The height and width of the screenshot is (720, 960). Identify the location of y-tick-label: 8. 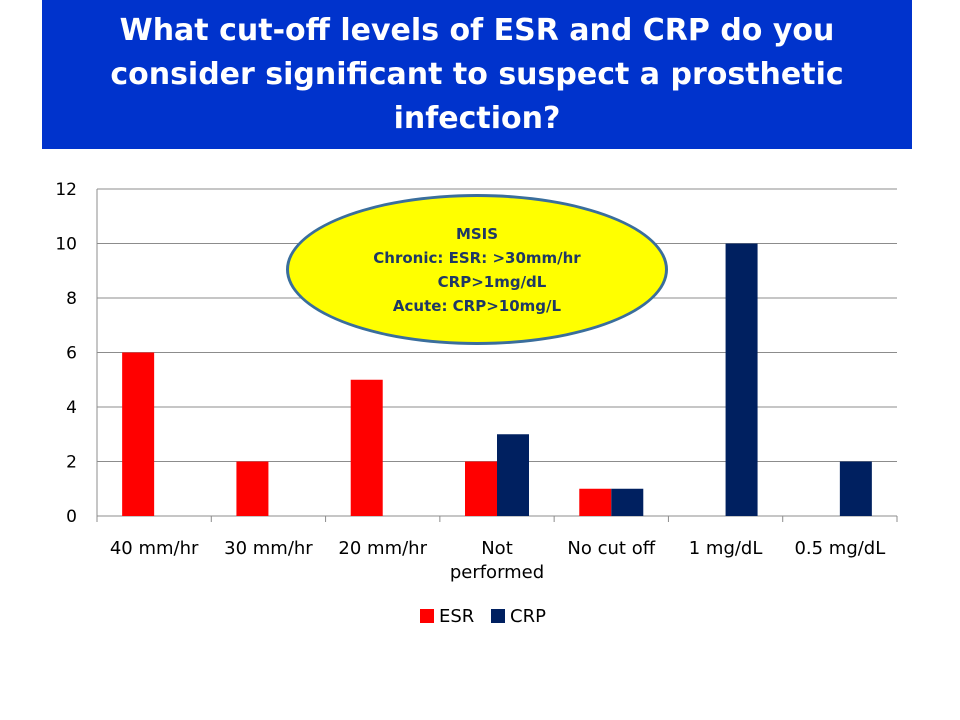
(71, 299).